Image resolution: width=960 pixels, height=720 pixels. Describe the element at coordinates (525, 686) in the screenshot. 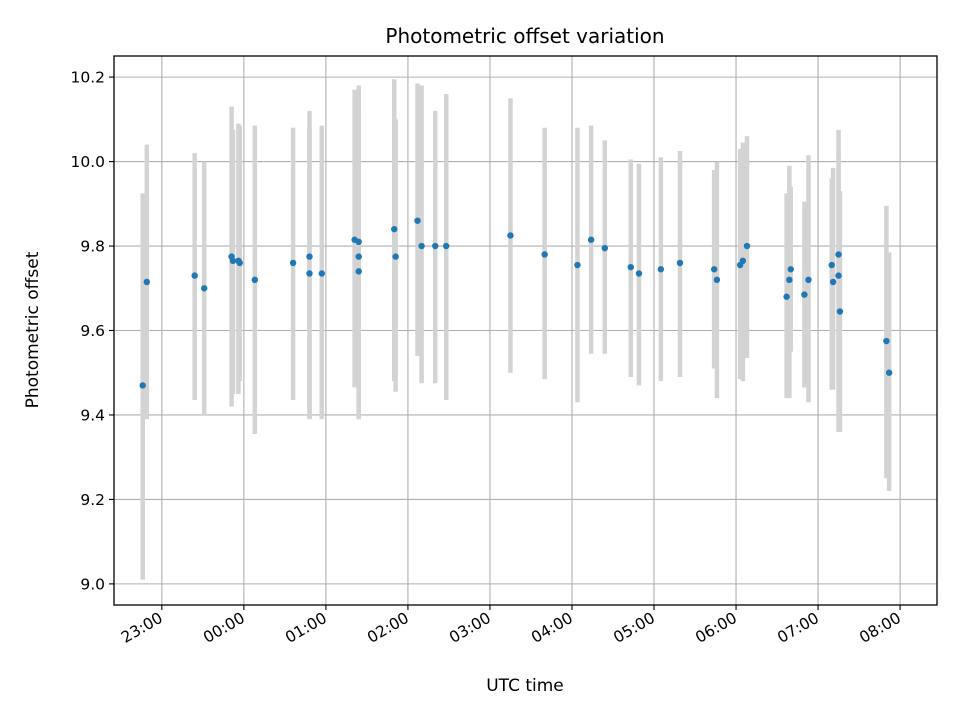

I see `x-axis-title: UTC time` at that location.